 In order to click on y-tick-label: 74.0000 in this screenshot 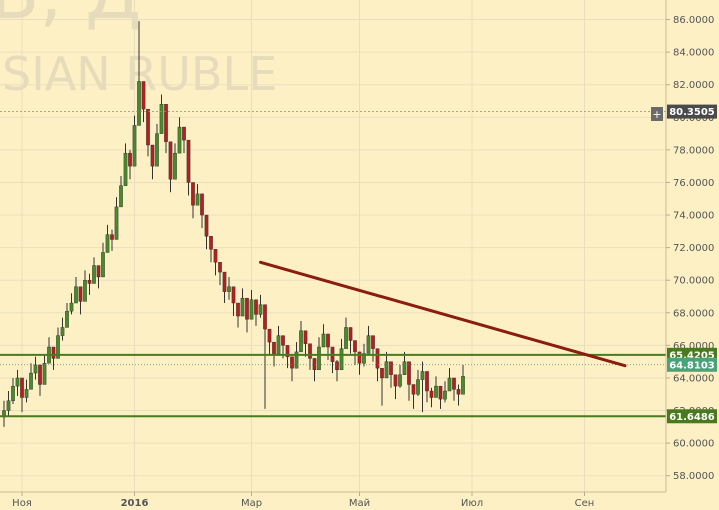, I will do `click(693, 216)`.